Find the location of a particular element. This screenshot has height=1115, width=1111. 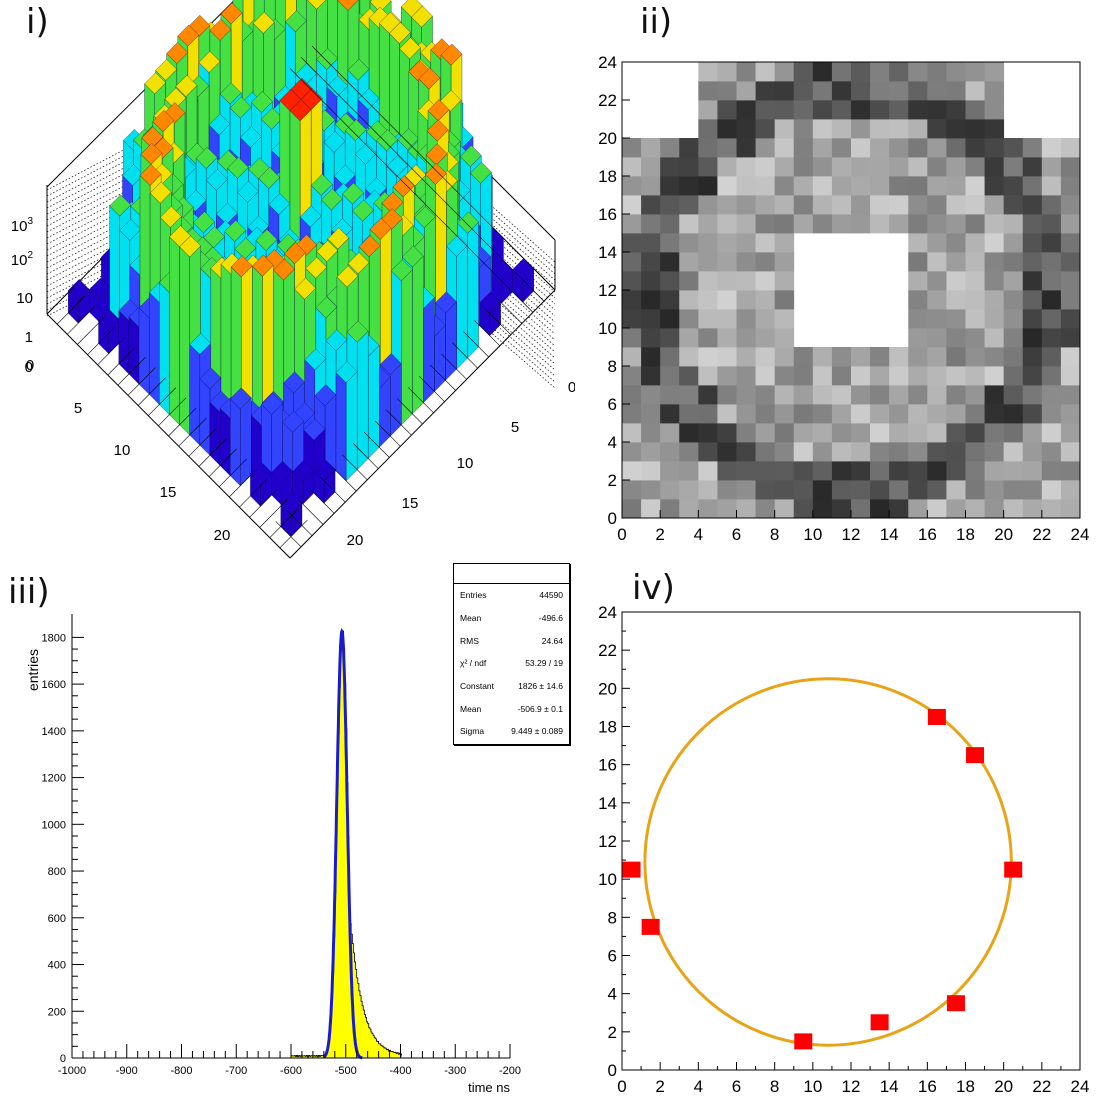

scatter-x-tick-label: 22 is located at coordinates (1041, 1086).